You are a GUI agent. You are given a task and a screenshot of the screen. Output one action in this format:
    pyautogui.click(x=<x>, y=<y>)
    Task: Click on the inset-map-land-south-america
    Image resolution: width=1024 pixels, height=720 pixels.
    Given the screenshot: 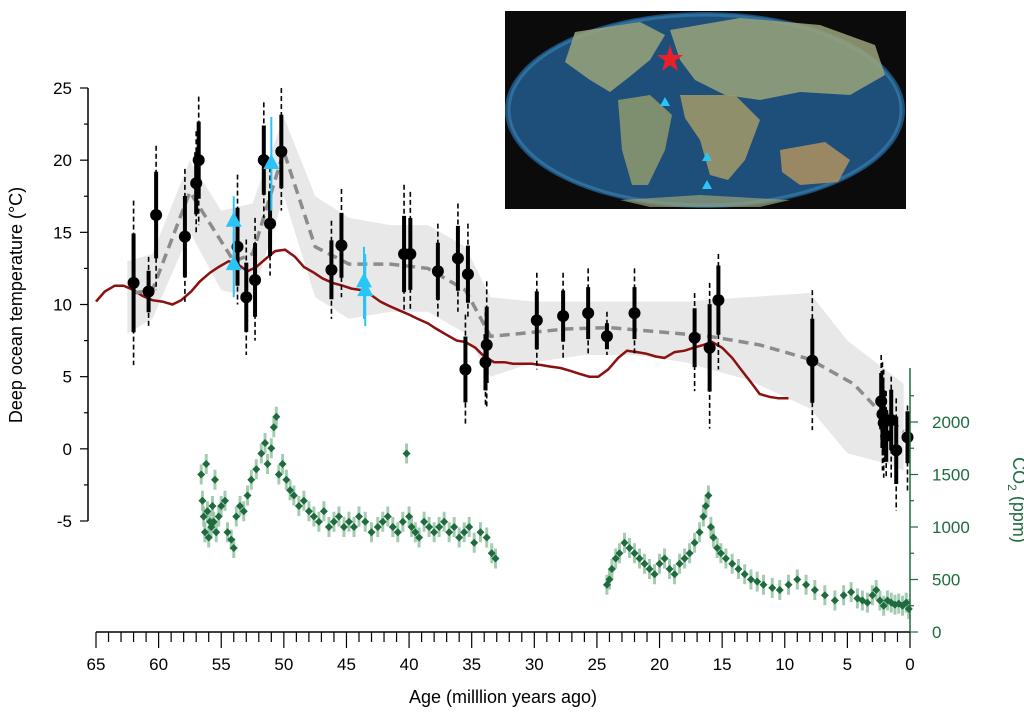 What is the action you would take?
    pyautogui.click(x=645, y=140)
    